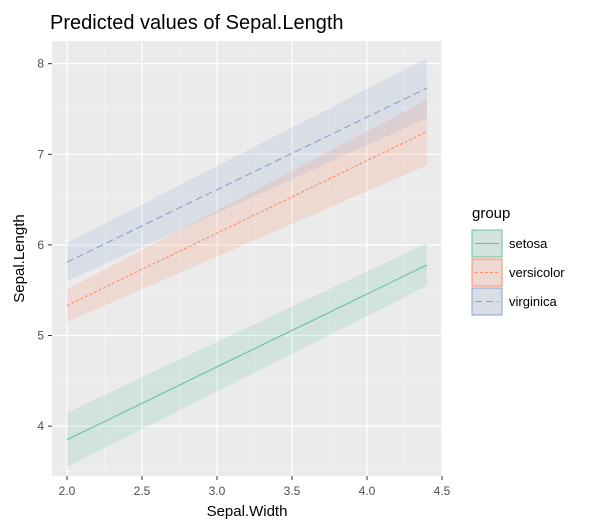  Describe the element at coordinates (40, 426) in the screenshot. I see `y-tick-label: 4` at that location.